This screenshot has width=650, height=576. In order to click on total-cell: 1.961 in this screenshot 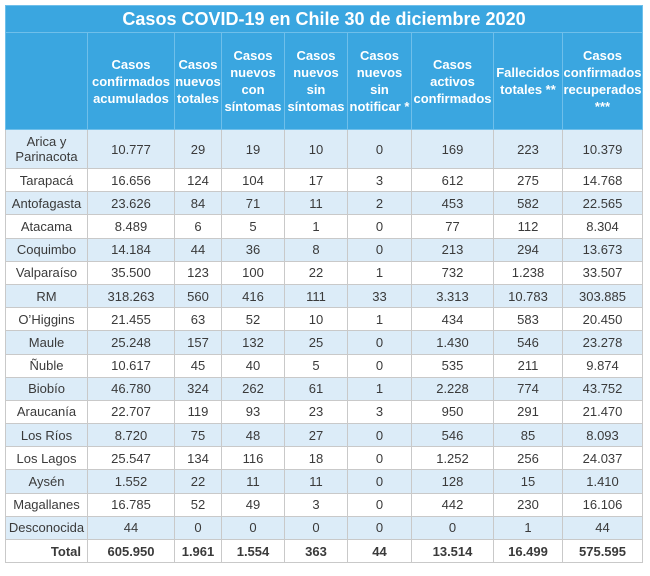, I will do `click(198, 551)`.